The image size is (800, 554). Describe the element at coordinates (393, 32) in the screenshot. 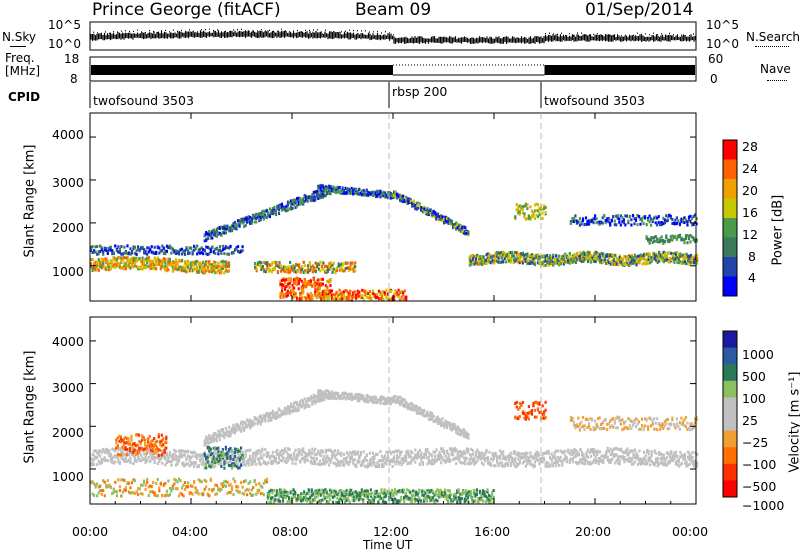

I see `noise-search-trace` at that location.